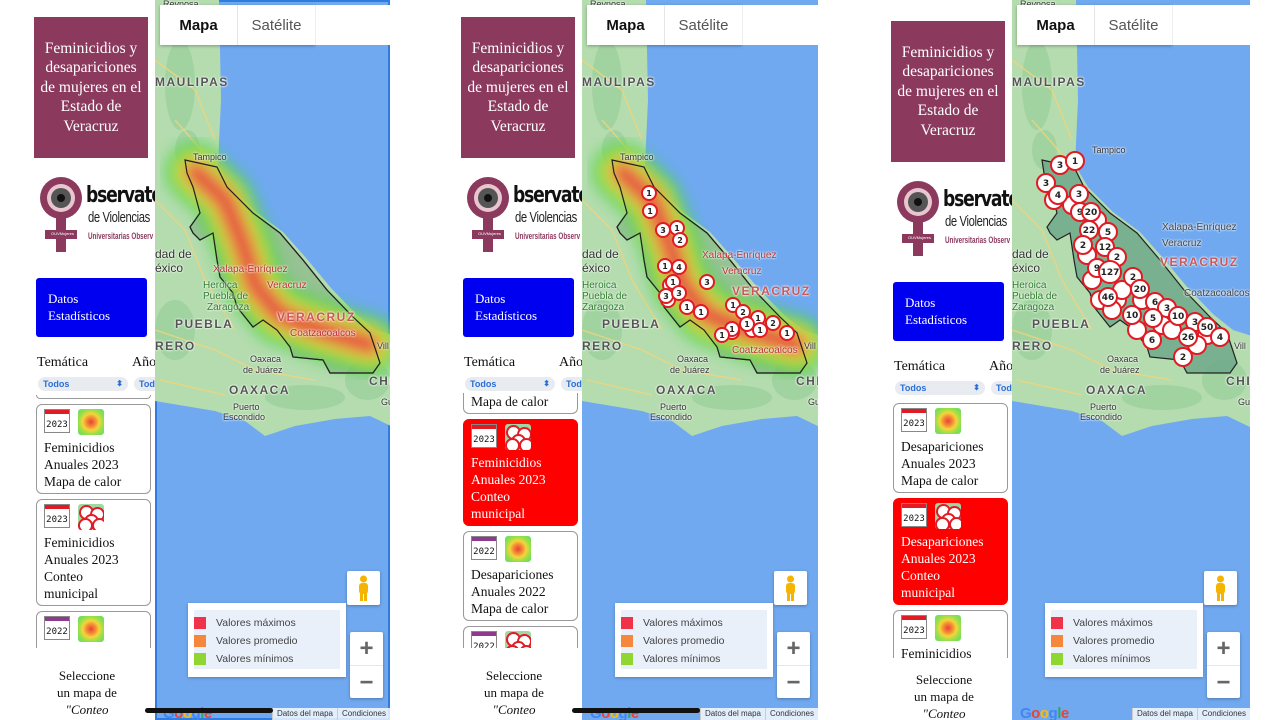 Image resolution: width=1280 pixels, height=720 pixels. I want to click on map-label-tampico: Tampico, so click(637, 157).